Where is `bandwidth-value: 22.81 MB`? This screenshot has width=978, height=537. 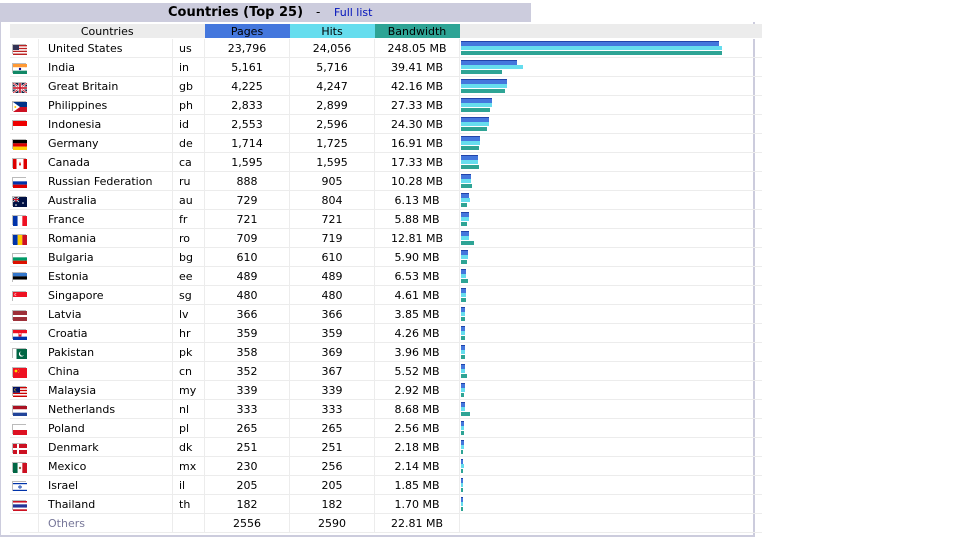
bandwidth-value: 22.81 MB is located at coordinates (417, 523).